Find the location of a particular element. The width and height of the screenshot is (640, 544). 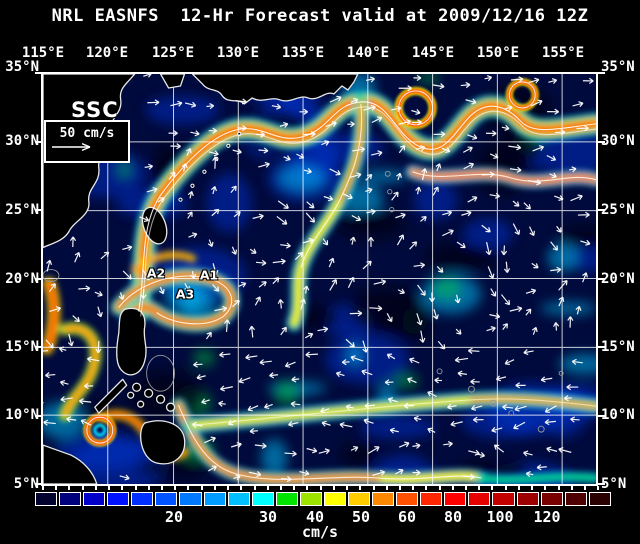

lat-tick-label-right: 30°N is located at coordinates (618, 141).